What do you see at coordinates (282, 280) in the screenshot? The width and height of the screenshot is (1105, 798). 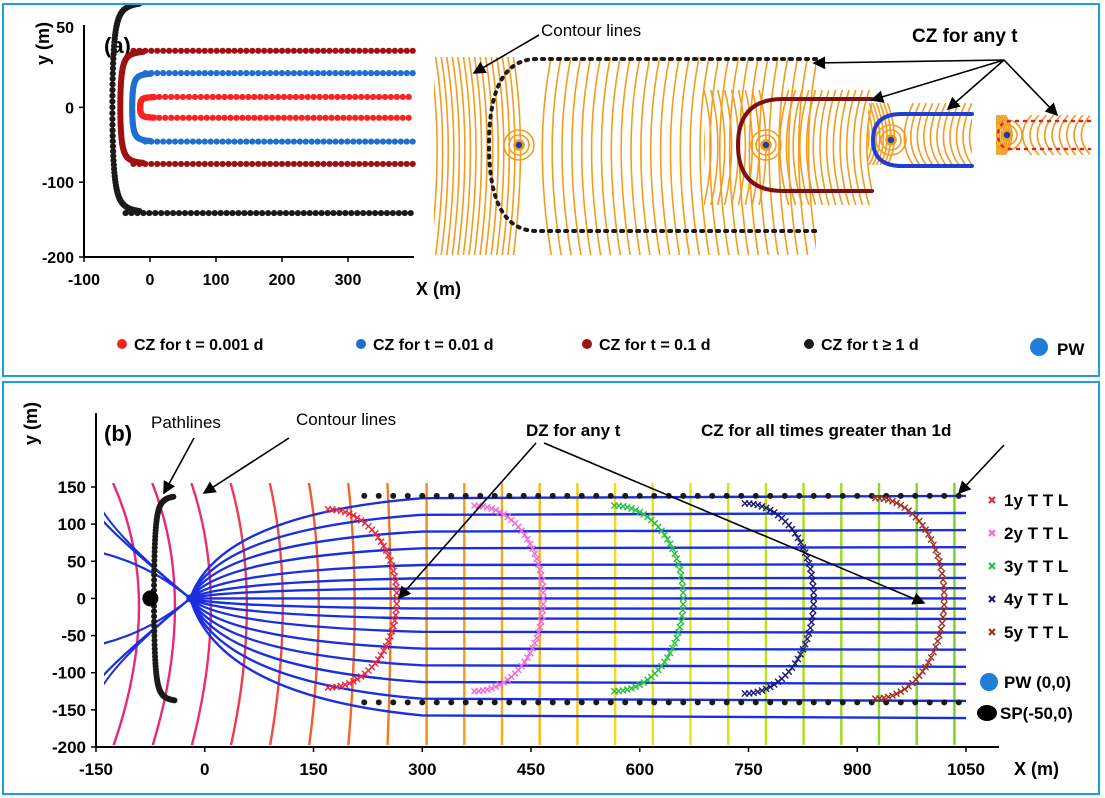 I see `x-tick-label: 200` at bounding box center [282, 280].